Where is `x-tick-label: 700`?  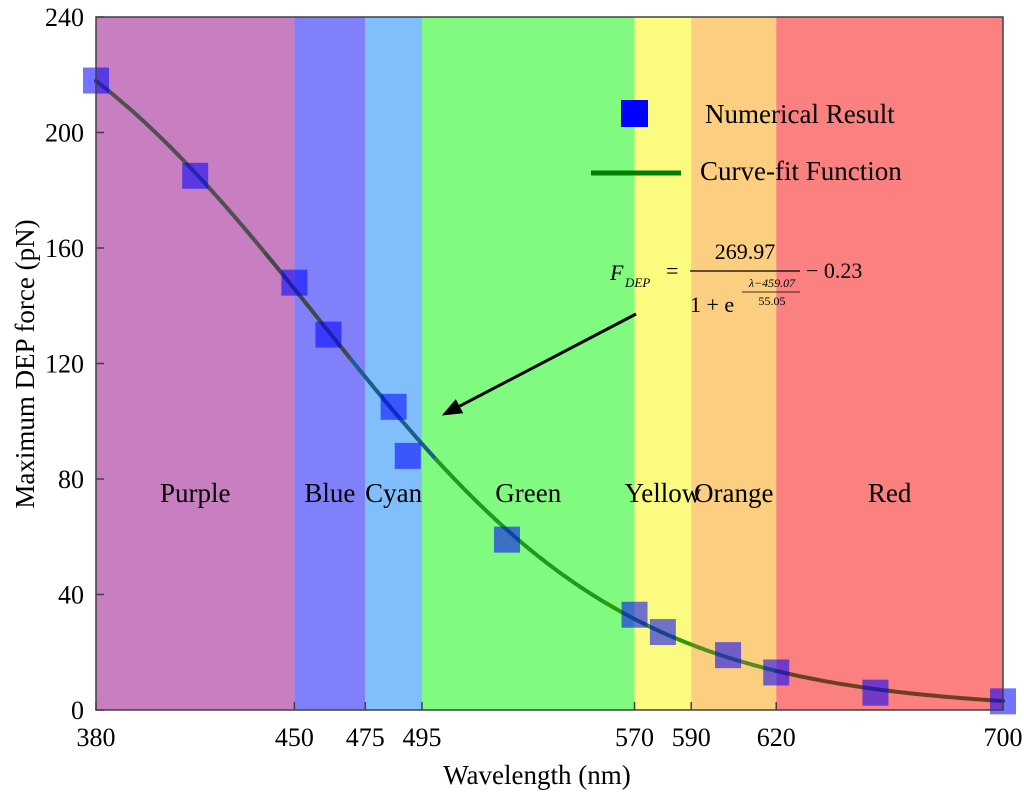 x-tick-label: 700 is located at coordinates (1003, 737).